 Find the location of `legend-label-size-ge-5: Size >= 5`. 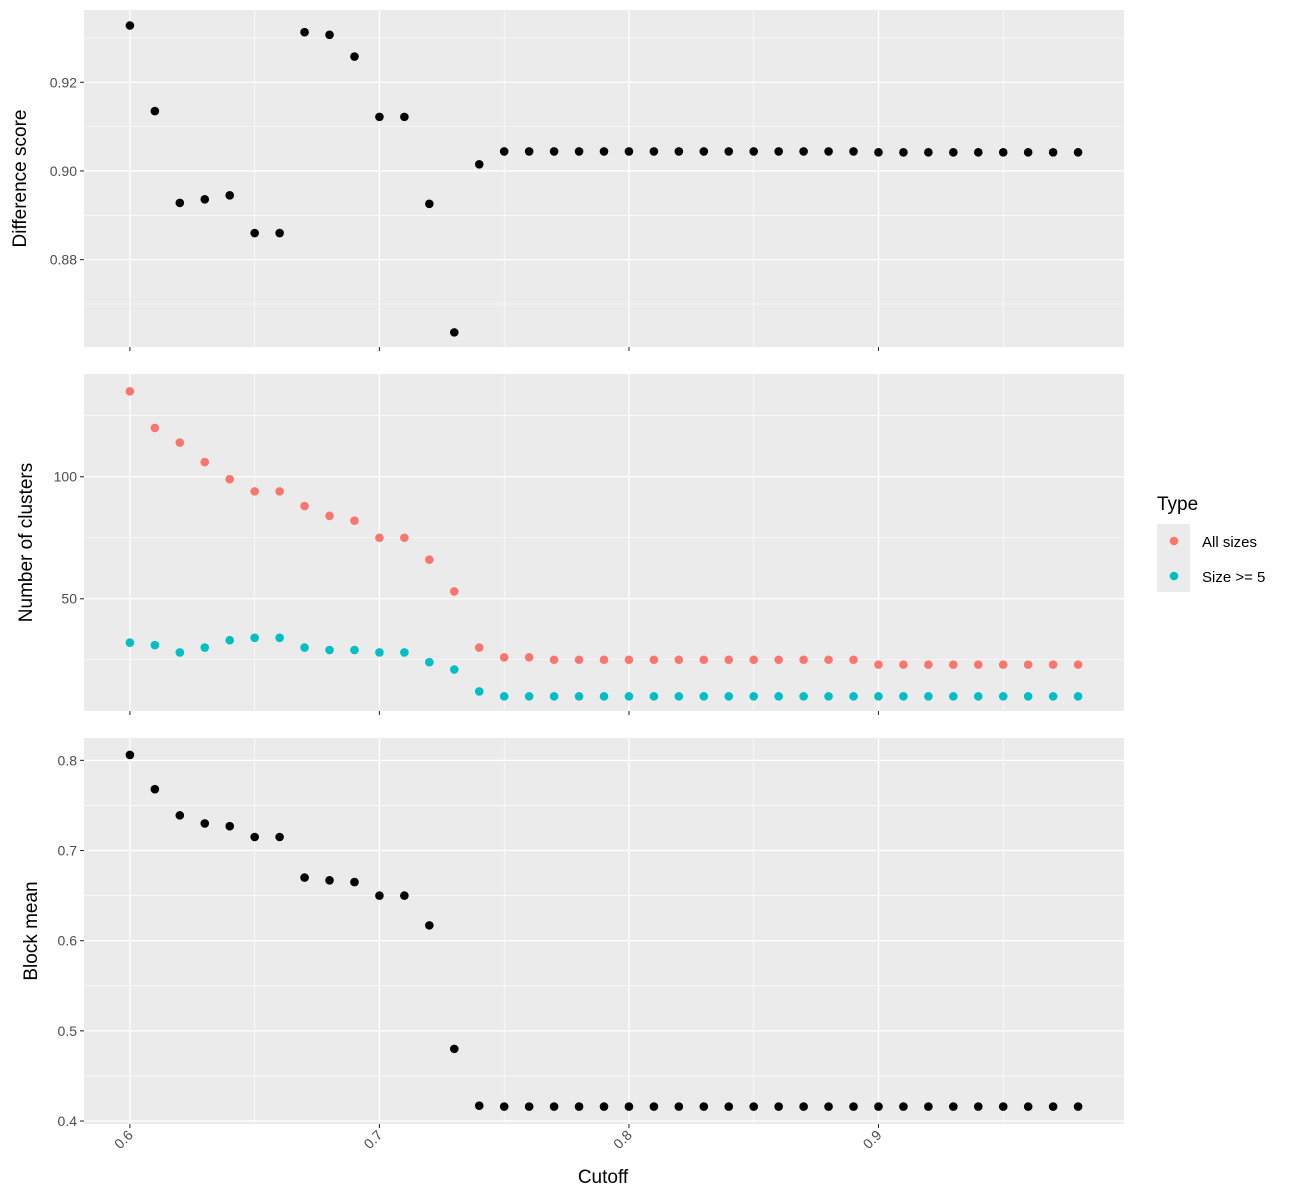

legend-label-size-ge-5: Size >= 5 is located at coordinates (1233, 577).